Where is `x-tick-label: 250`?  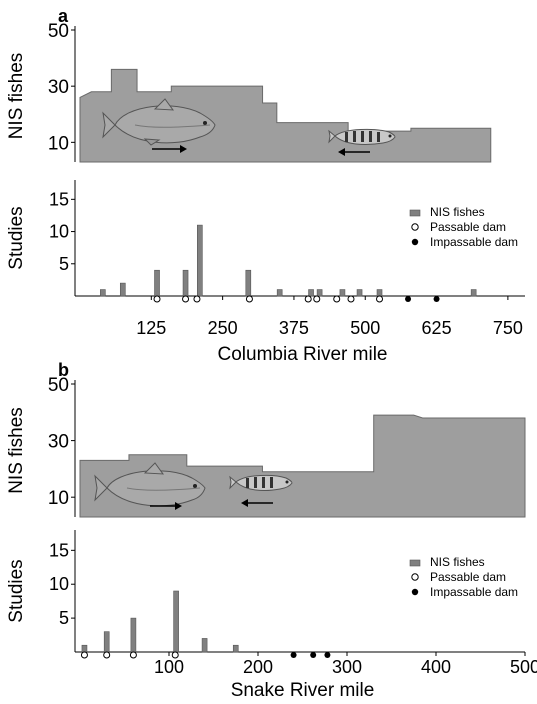
x-tick-label: 250 is located at coordinates (223, 328).